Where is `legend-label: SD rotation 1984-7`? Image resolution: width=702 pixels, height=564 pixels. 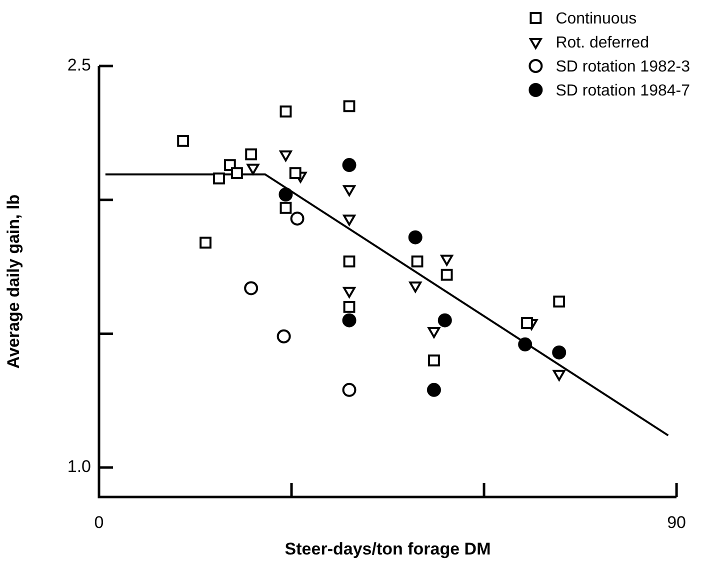
legend-label: SD rotation 1984-7 is located at coordinates (623, 91).